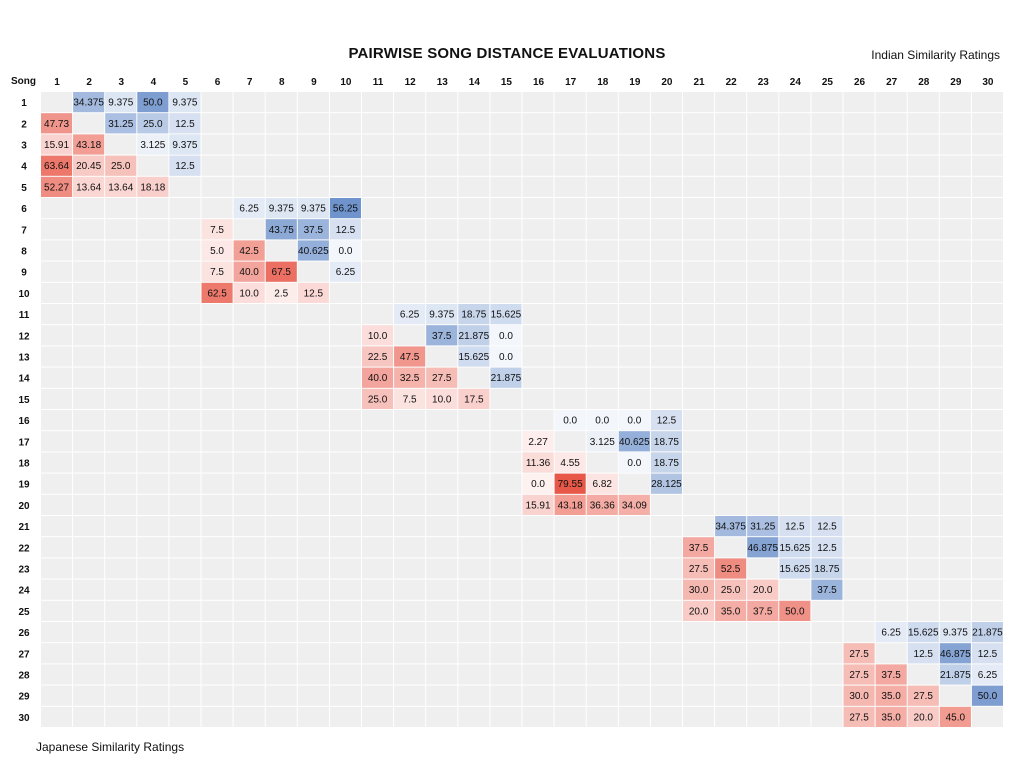 The image size is (1024, 768). I want to click on column-header: 4, so click(154, 82).